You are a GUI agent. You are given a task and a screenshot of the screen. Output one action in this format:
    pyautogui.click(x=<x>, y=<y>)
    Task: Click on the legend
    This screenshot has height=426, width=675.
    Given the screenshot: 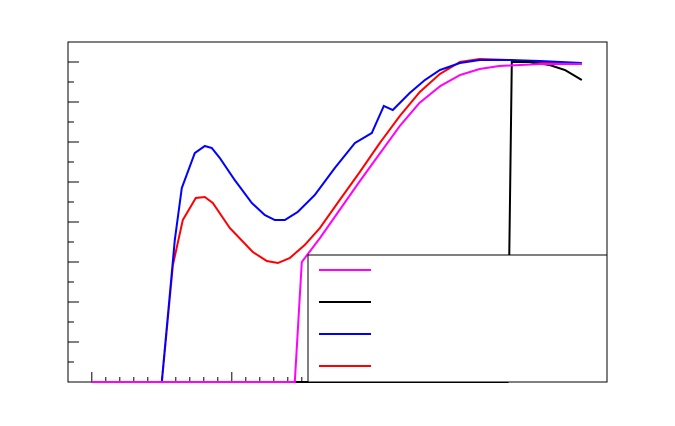 What is the action you would take?
    pyautogui.click(x=457, y=318)
    